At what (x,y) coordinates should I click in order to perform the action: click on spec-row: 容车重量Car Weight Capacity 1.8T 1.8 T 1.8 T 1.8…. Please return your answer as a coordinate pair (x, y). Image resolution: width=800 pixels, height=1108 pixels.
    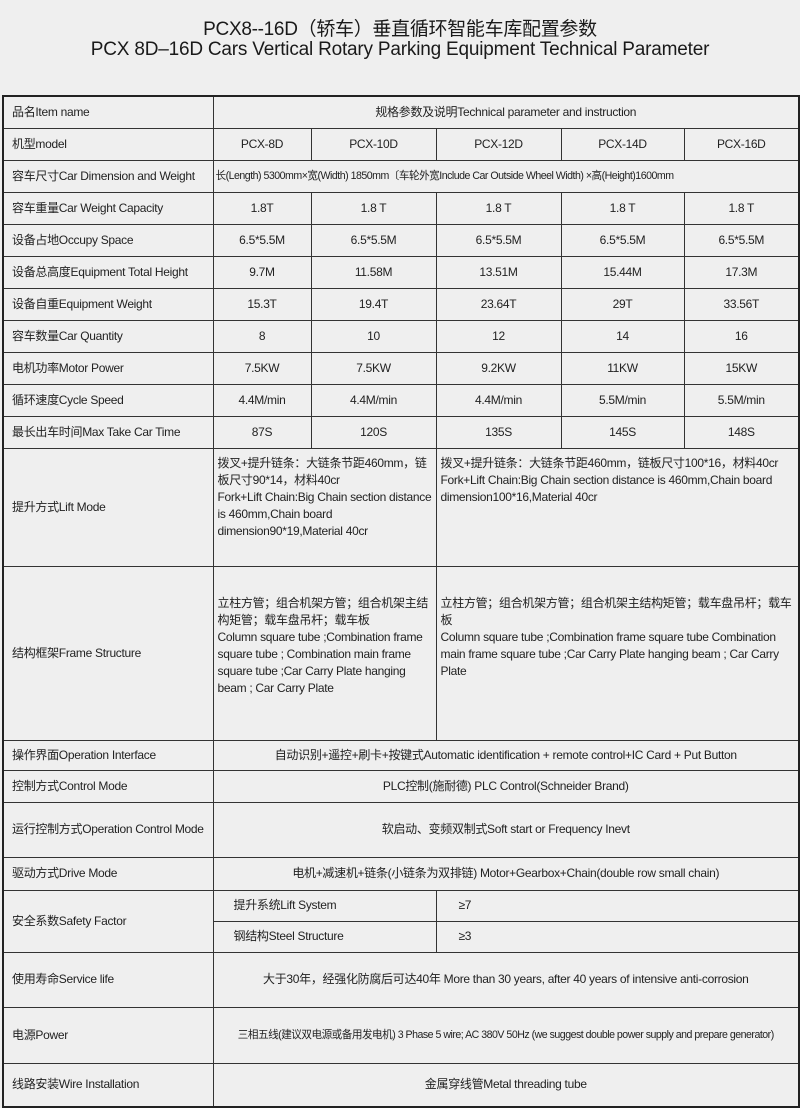
    Looking at the image, I should click on (401, 208).